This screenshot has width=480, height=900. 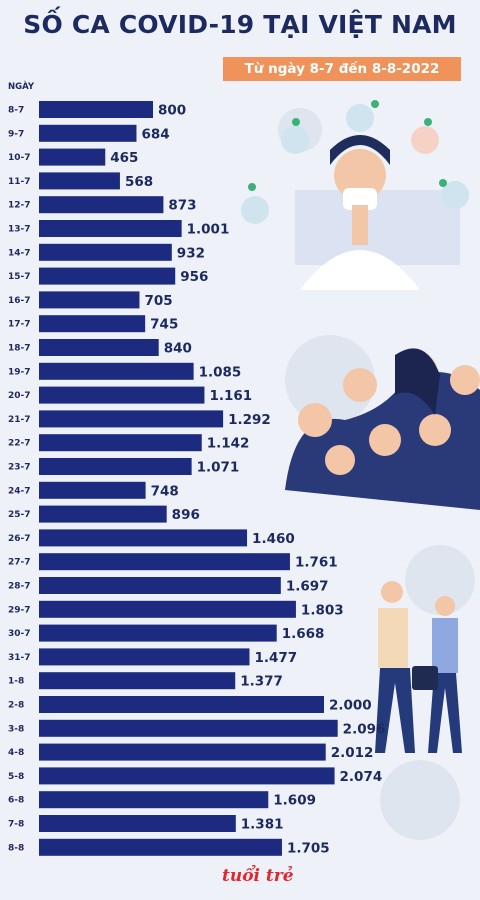 I want to click on value-label: 1.697, so click(x=307, y=587).